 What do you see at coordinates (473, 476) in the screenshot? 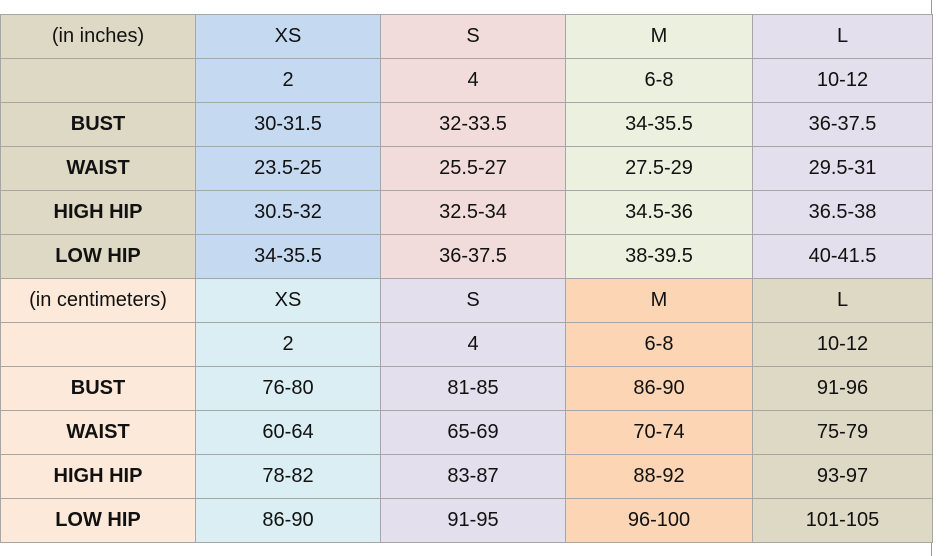
I see `measure-value: 83-87` at bounding box center [473, 476].